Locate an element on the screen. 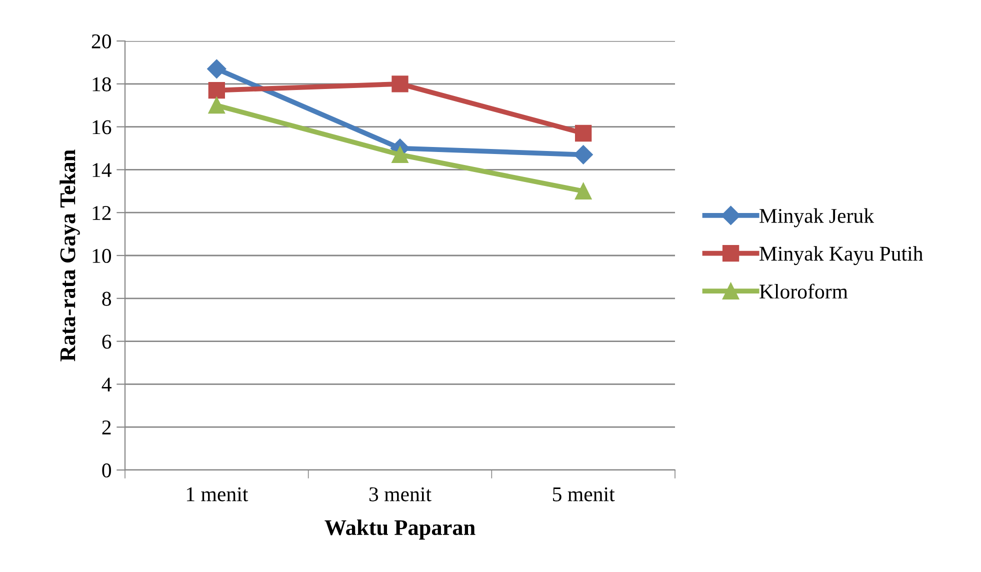 This screenshot has height=572, width=981. y-tick-label: 16 is located at coordinates (102, 127).